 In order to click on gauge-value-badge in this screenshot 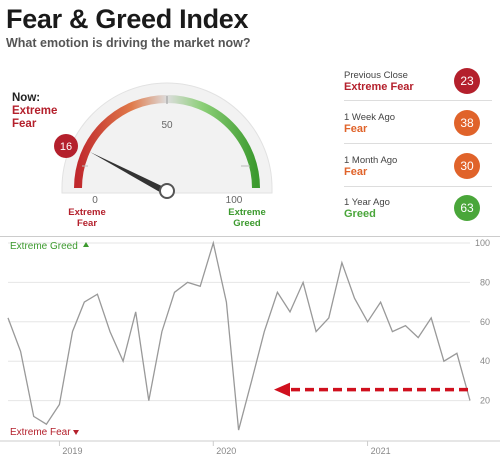, I will do `click(66, 146)`.